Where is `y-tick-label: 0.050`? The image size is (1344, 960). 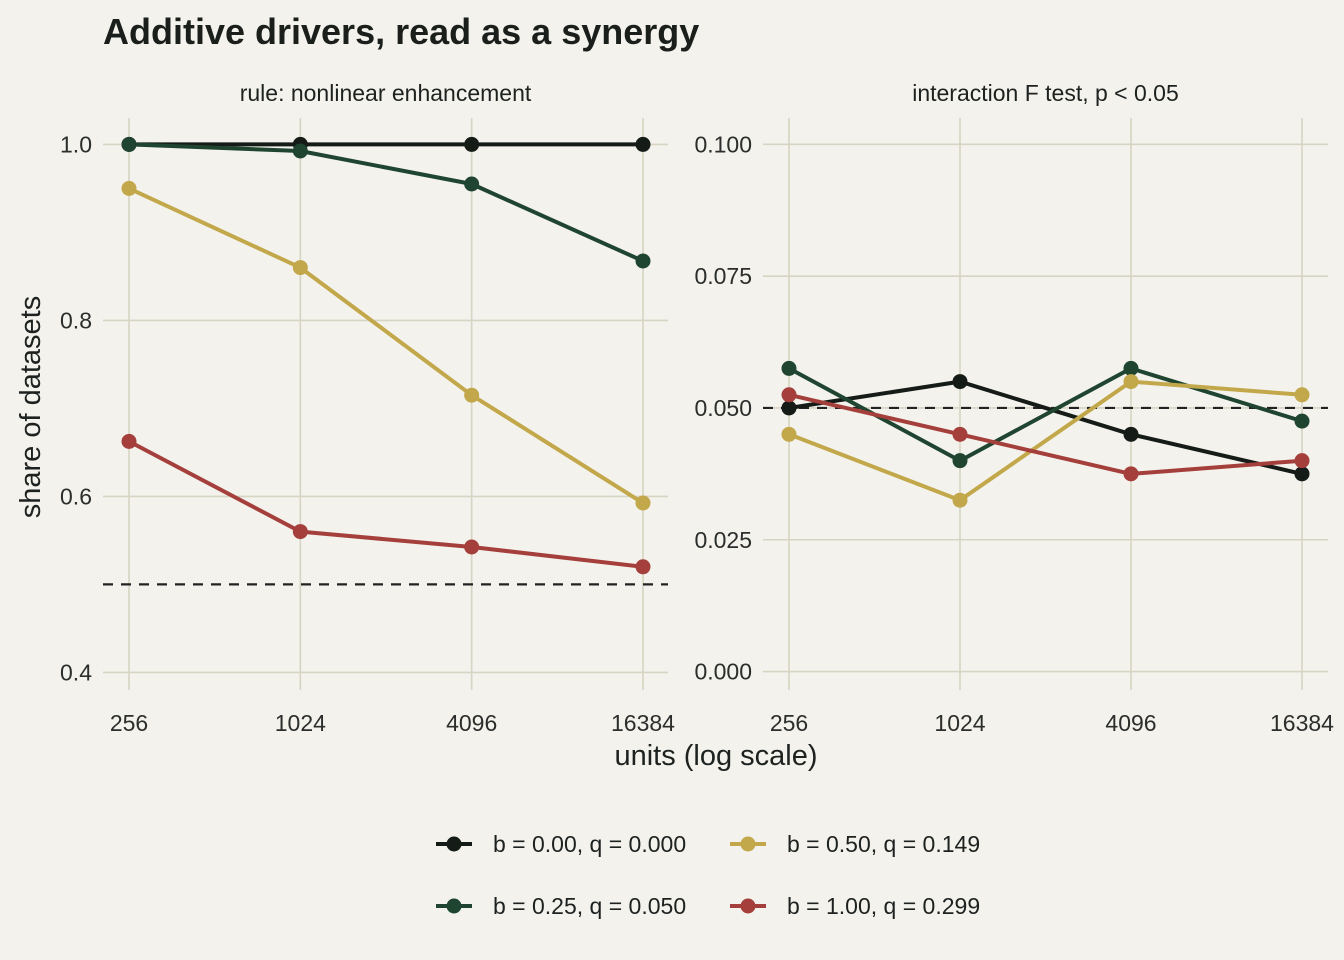
y-tick-label: 0.050 is located at coordinates (723, 408).